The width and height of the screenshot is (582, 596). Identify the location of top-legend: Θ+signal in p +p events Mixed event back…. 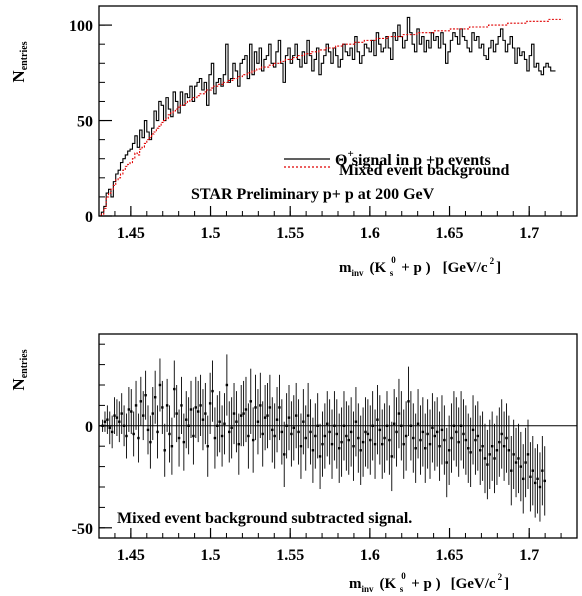
(396, 163).